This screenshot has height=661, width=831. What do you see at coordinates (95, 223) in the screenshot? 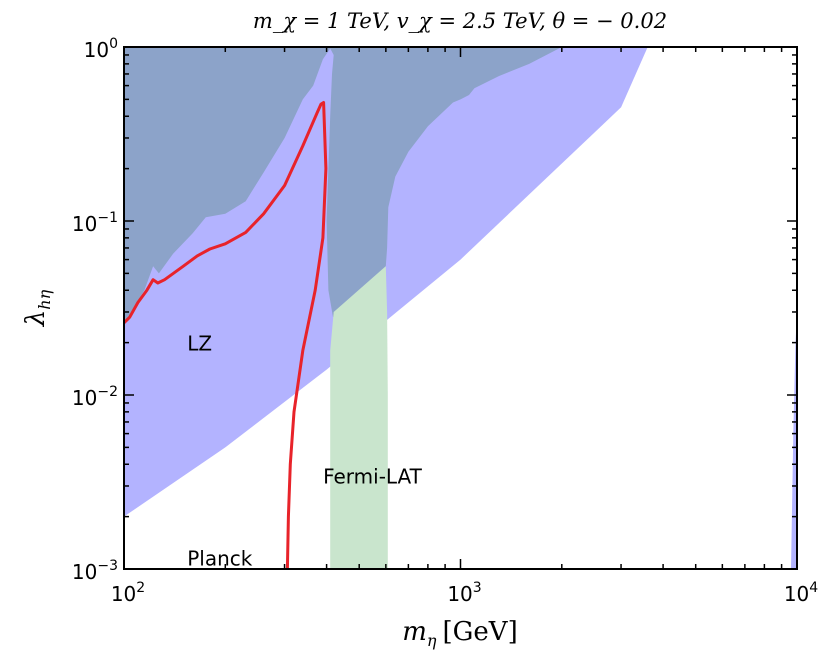
I see `y-tick-label: 10⁻¹` at bounding box center [95, 223].